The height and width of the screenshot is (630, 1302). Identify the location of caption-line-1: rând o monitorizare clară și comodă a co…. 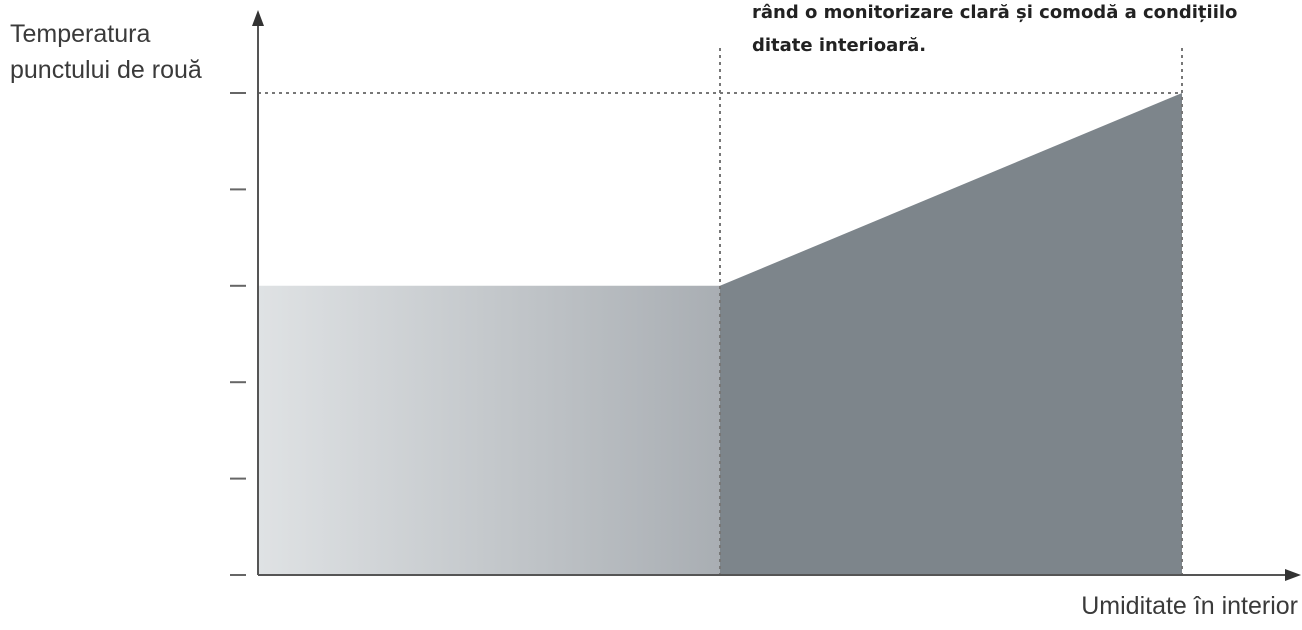
(995, 12).